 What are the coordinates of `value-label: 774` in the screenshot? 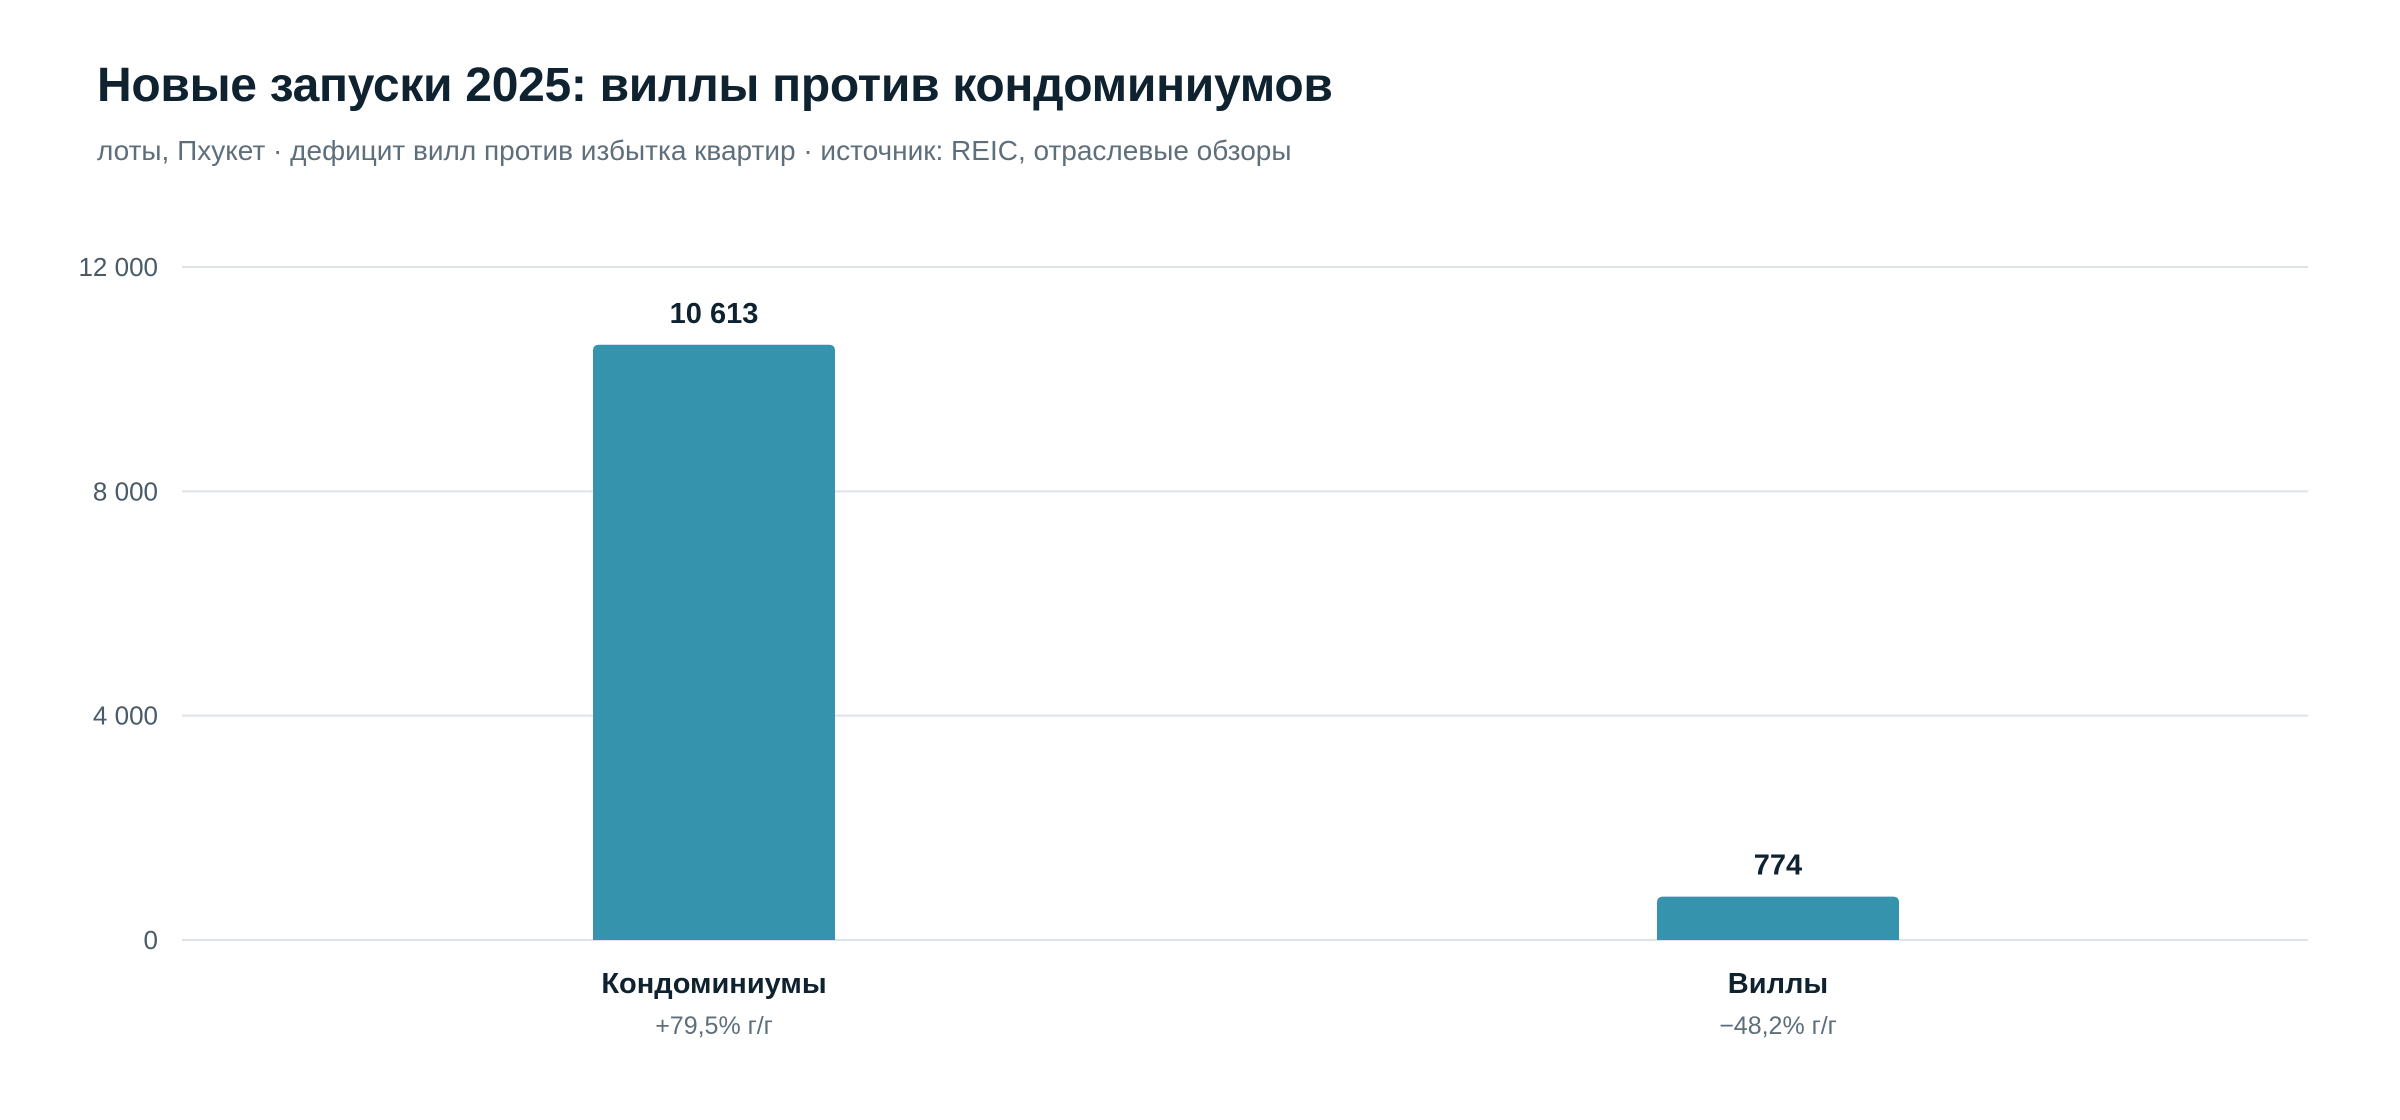 It's located at (1778, 866).